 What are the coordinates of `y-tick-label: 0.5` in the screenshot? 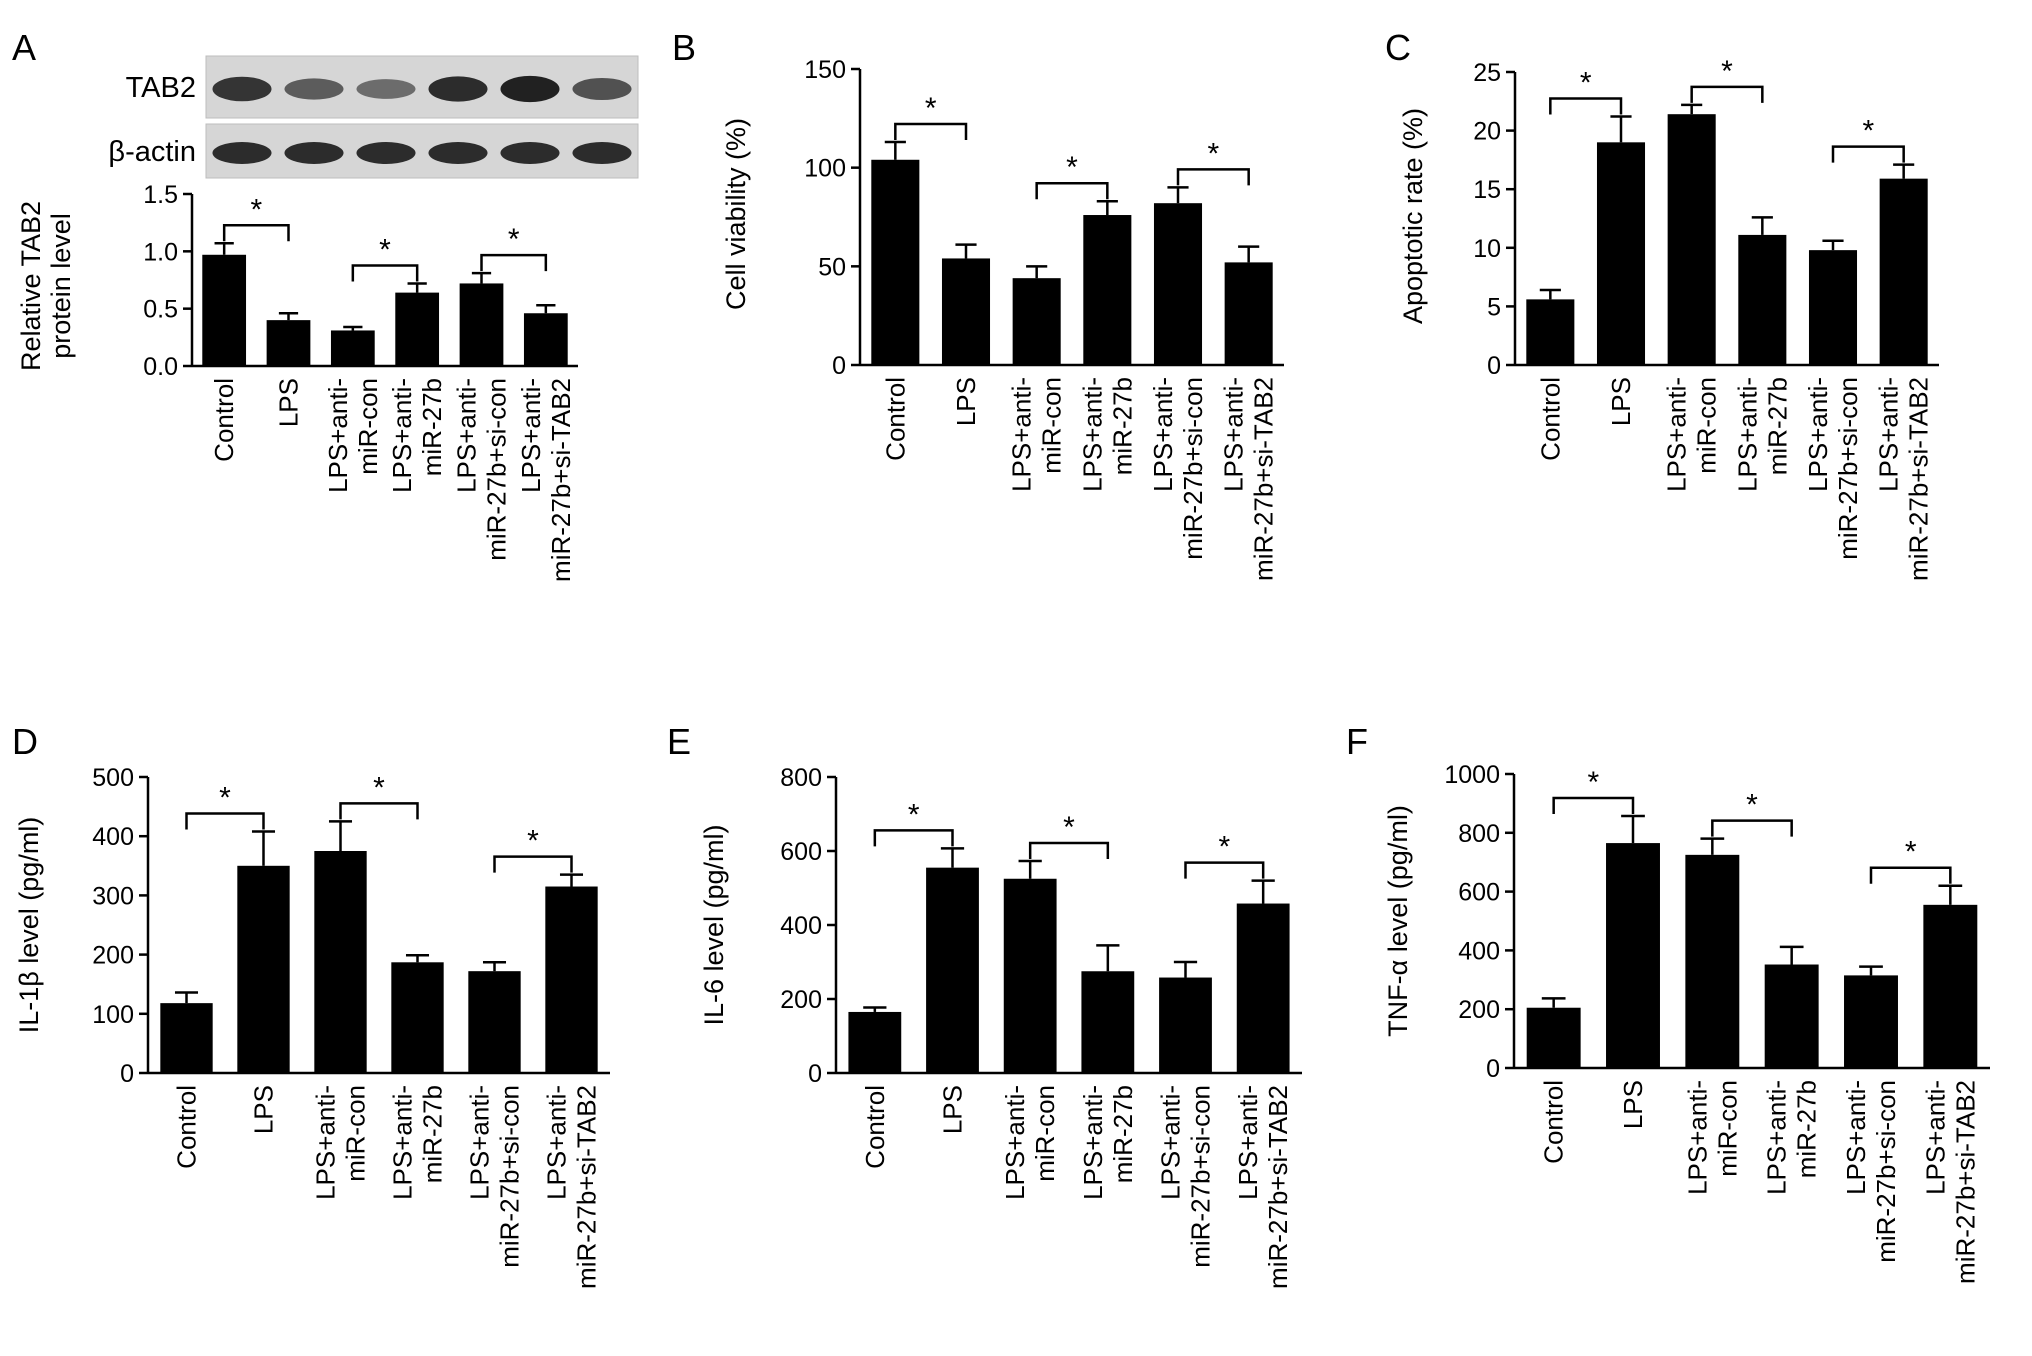 It's located at (160, 310).